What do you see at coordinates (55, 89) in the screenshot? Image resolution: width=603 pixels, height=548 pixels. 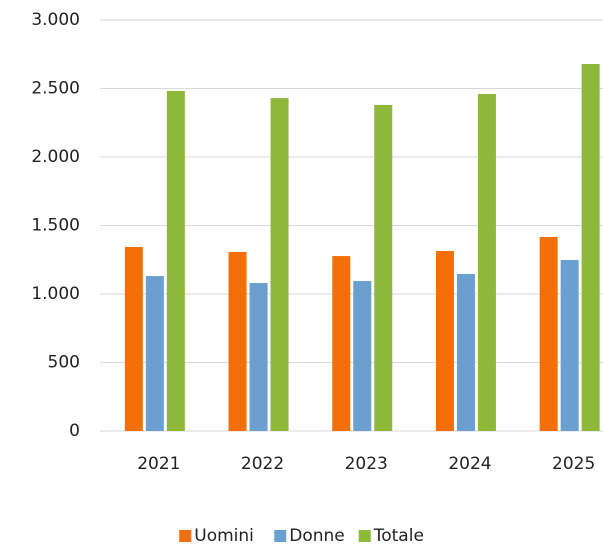 I see `y-tick-label: 2.500` at bounding box center [55, 89].